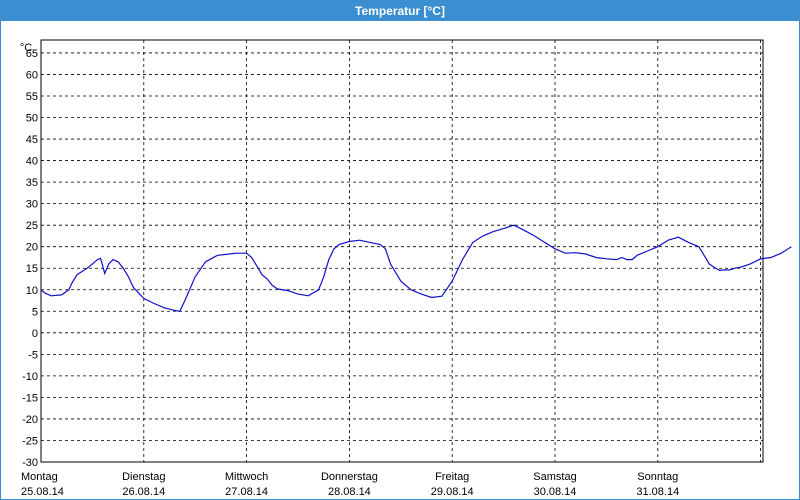  Describe the element at coordinates (143, 492) in the screenshot. I see `x-tick-date: 26.08.14` at that location.